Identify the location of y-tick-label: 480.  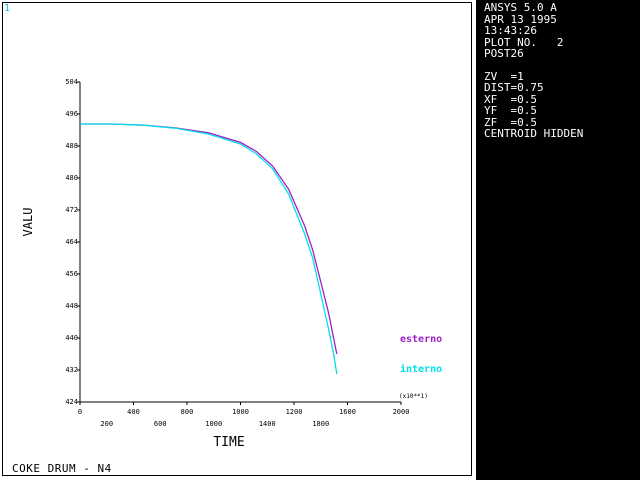
(71, 178).